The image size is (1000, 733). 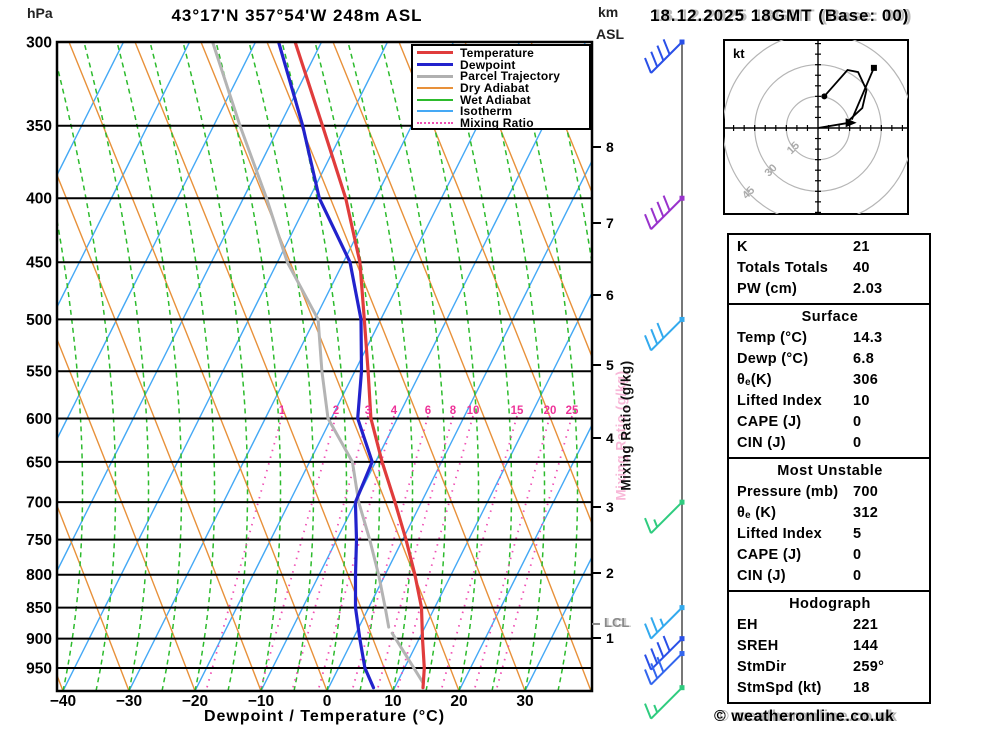 What do you see at coordinates (851, 123) in the screenshot?
I see `hodograph-storm-arrowhead` at bounding box center [851, 123].